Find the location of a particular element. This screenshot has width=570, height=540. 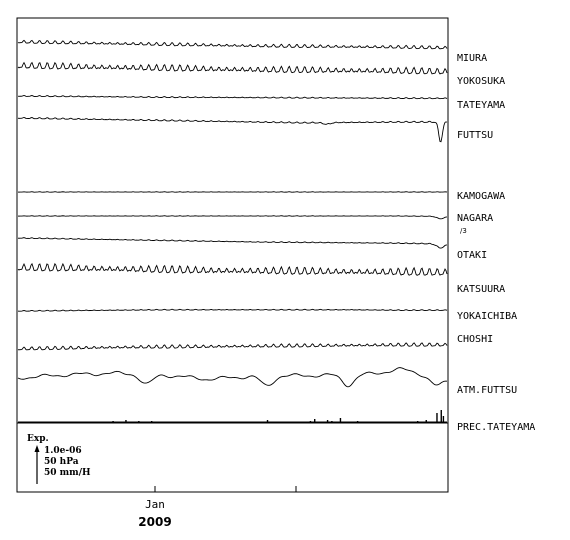

series-label-yokaichiba: YOKAICHIBA is located at coordinates (487, 316).